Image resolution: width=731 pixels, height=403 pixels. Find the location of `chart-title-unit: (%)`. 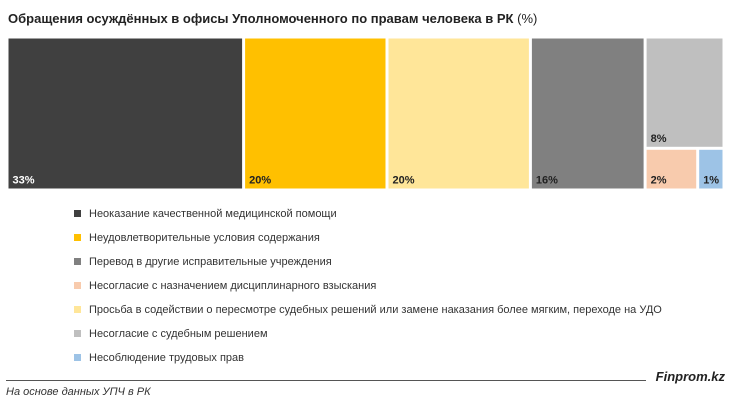

chart-title-unit: (%) is located at coordinates (527, 18).